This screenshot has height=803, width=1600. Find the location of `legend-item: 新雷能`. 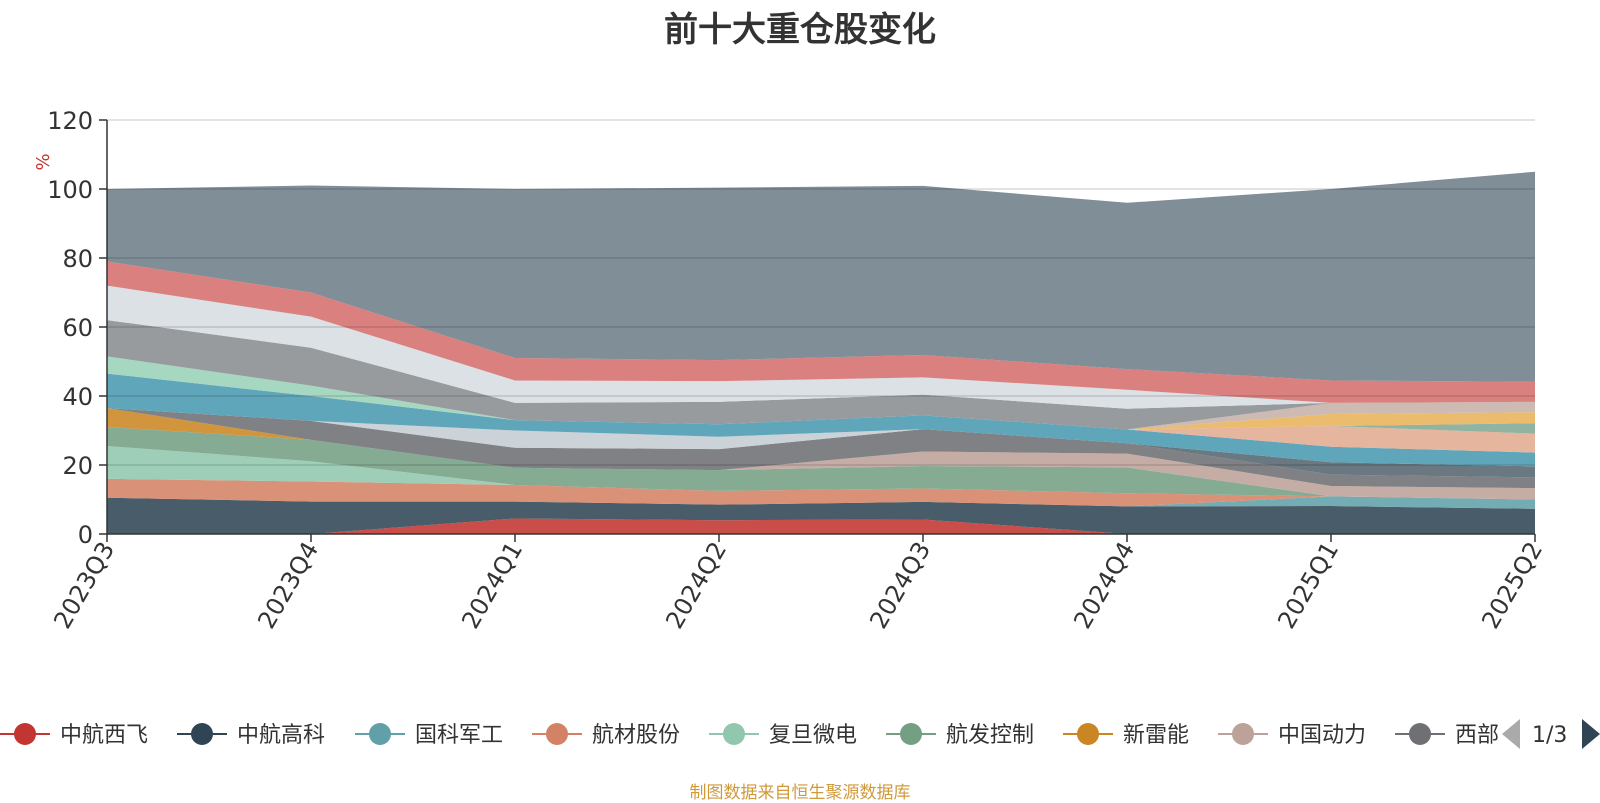

legend-item: 新雷能 is located at coordinates (1126, 735).